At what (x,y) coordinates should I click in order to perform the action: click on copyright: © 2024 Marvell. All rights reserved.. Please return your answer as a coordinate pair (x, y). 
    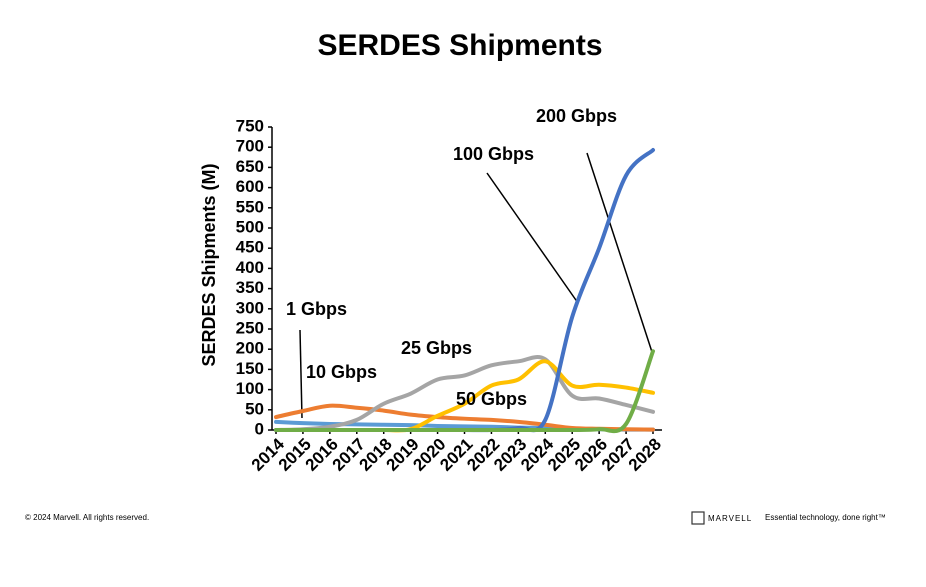
    Looking at the image, I should click on (87, 517).